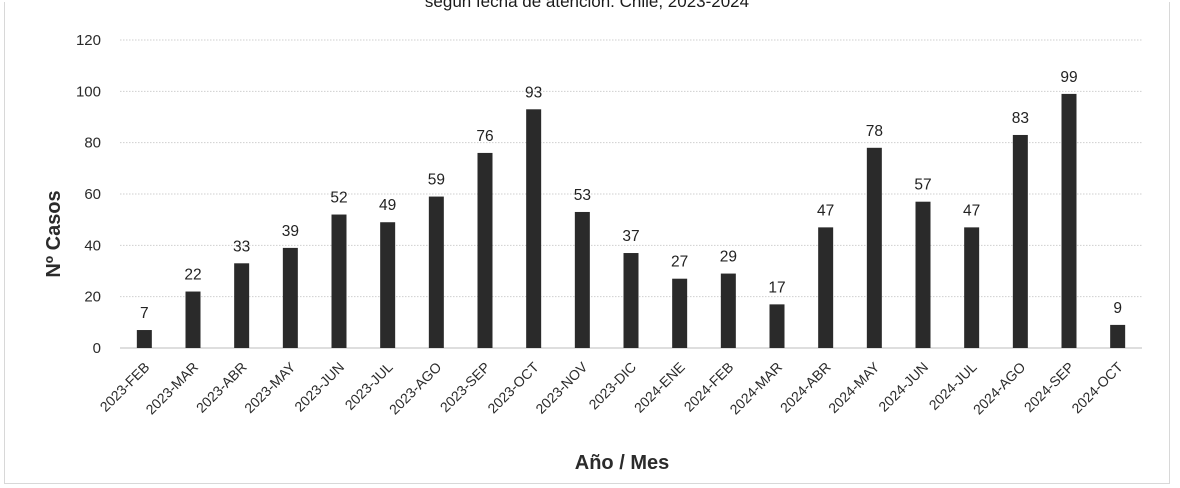 Image resolution: width=1180 pixels, height=488 pixels. What do you see at coordinates (221, 387) in the screenshot?
I see `x-tick-label: 2023-ABR` at bounding box center [221, 387].